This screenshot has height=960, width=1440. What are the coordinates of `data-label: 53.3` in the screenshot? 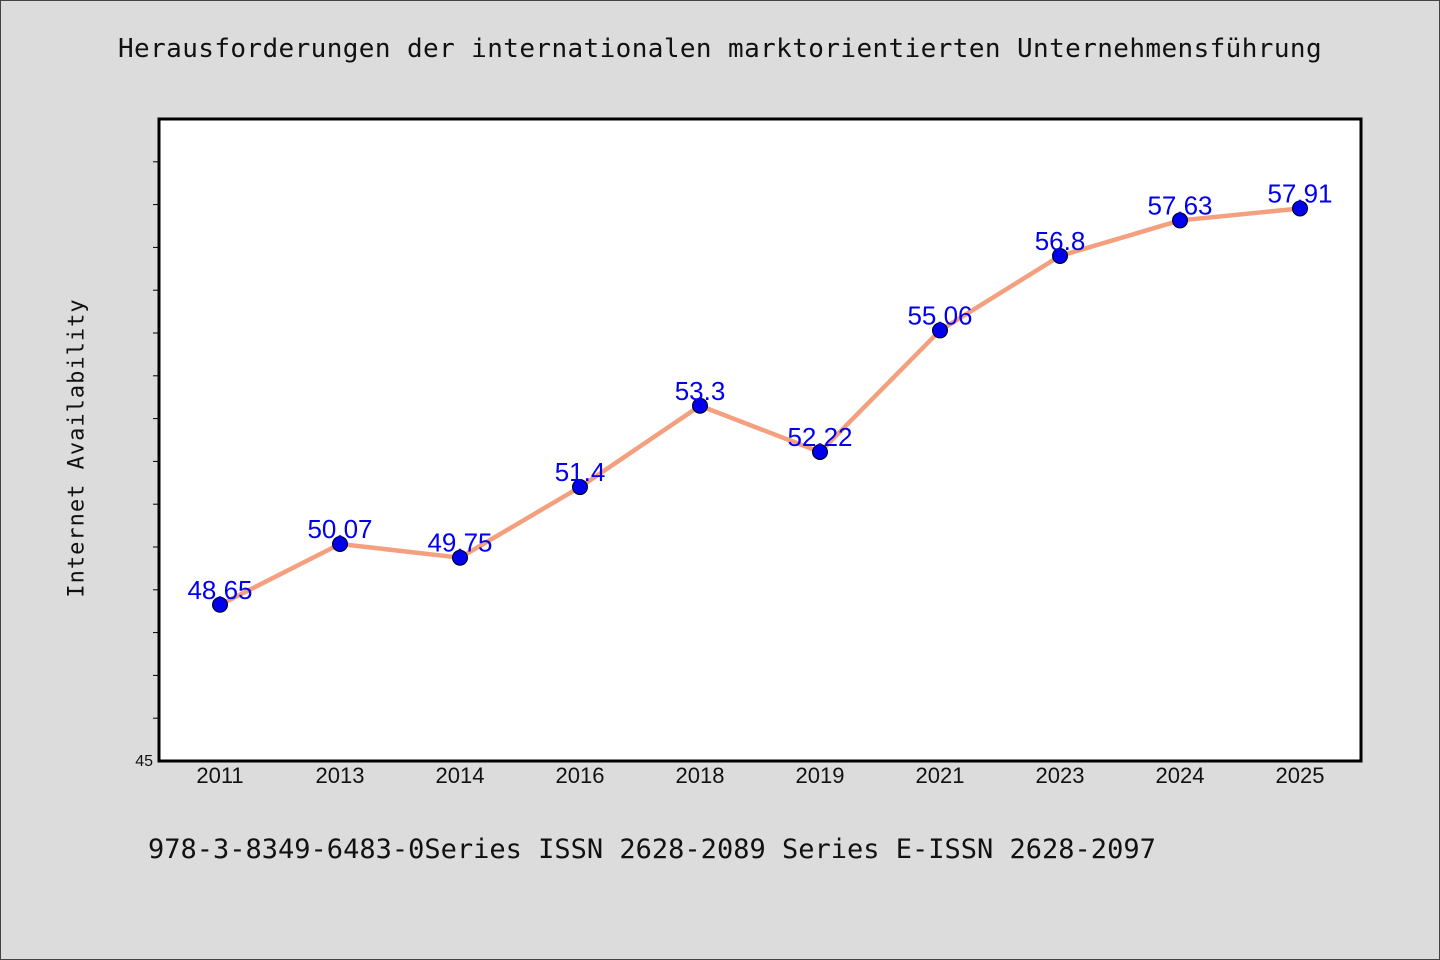 It's located at (700, 391).